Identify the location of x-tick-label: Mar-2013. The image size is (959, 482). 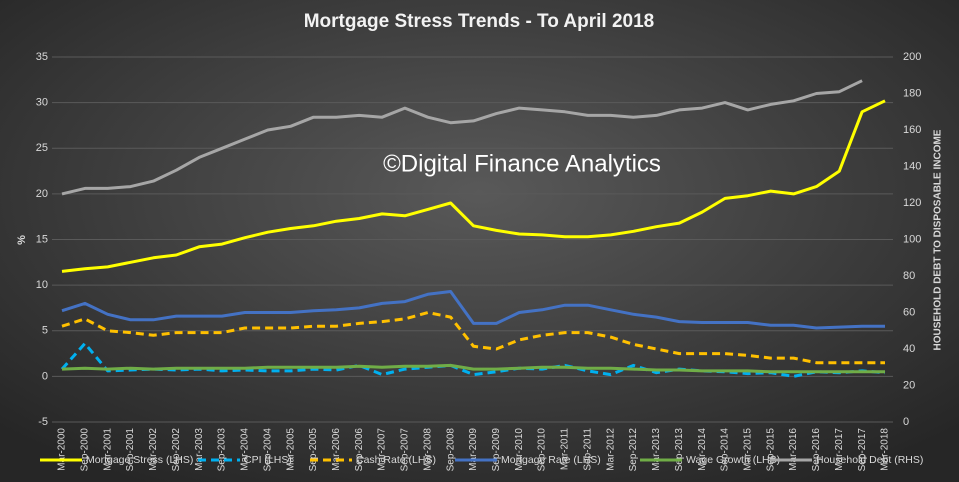
(656, 449).